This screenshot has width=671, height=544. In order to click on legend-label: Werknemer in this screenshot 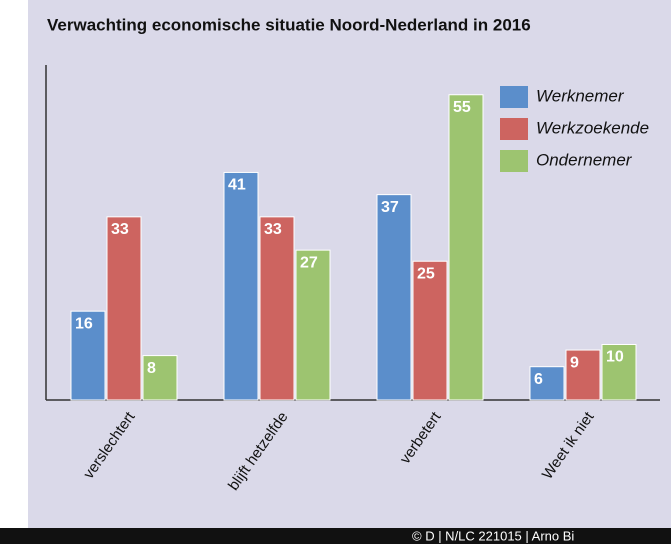, I will do `click(580, 95)`.